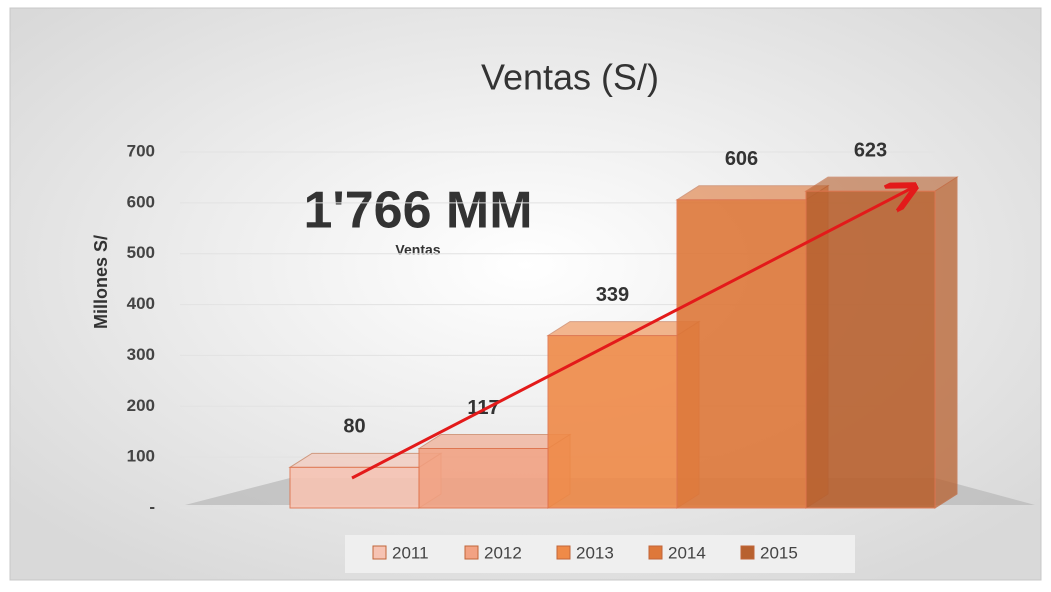 This screenshot has height=592, width=1051. I want to click on legend-label: 2013, so click(595, 552).